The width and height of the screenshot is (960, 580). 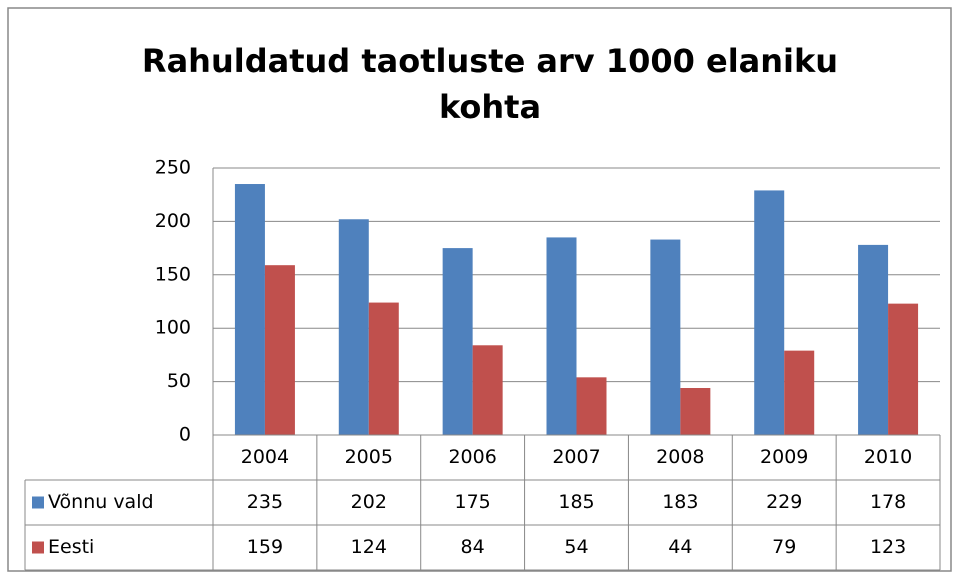 I want to click on table-value: 54, so click(x=576, y=547).